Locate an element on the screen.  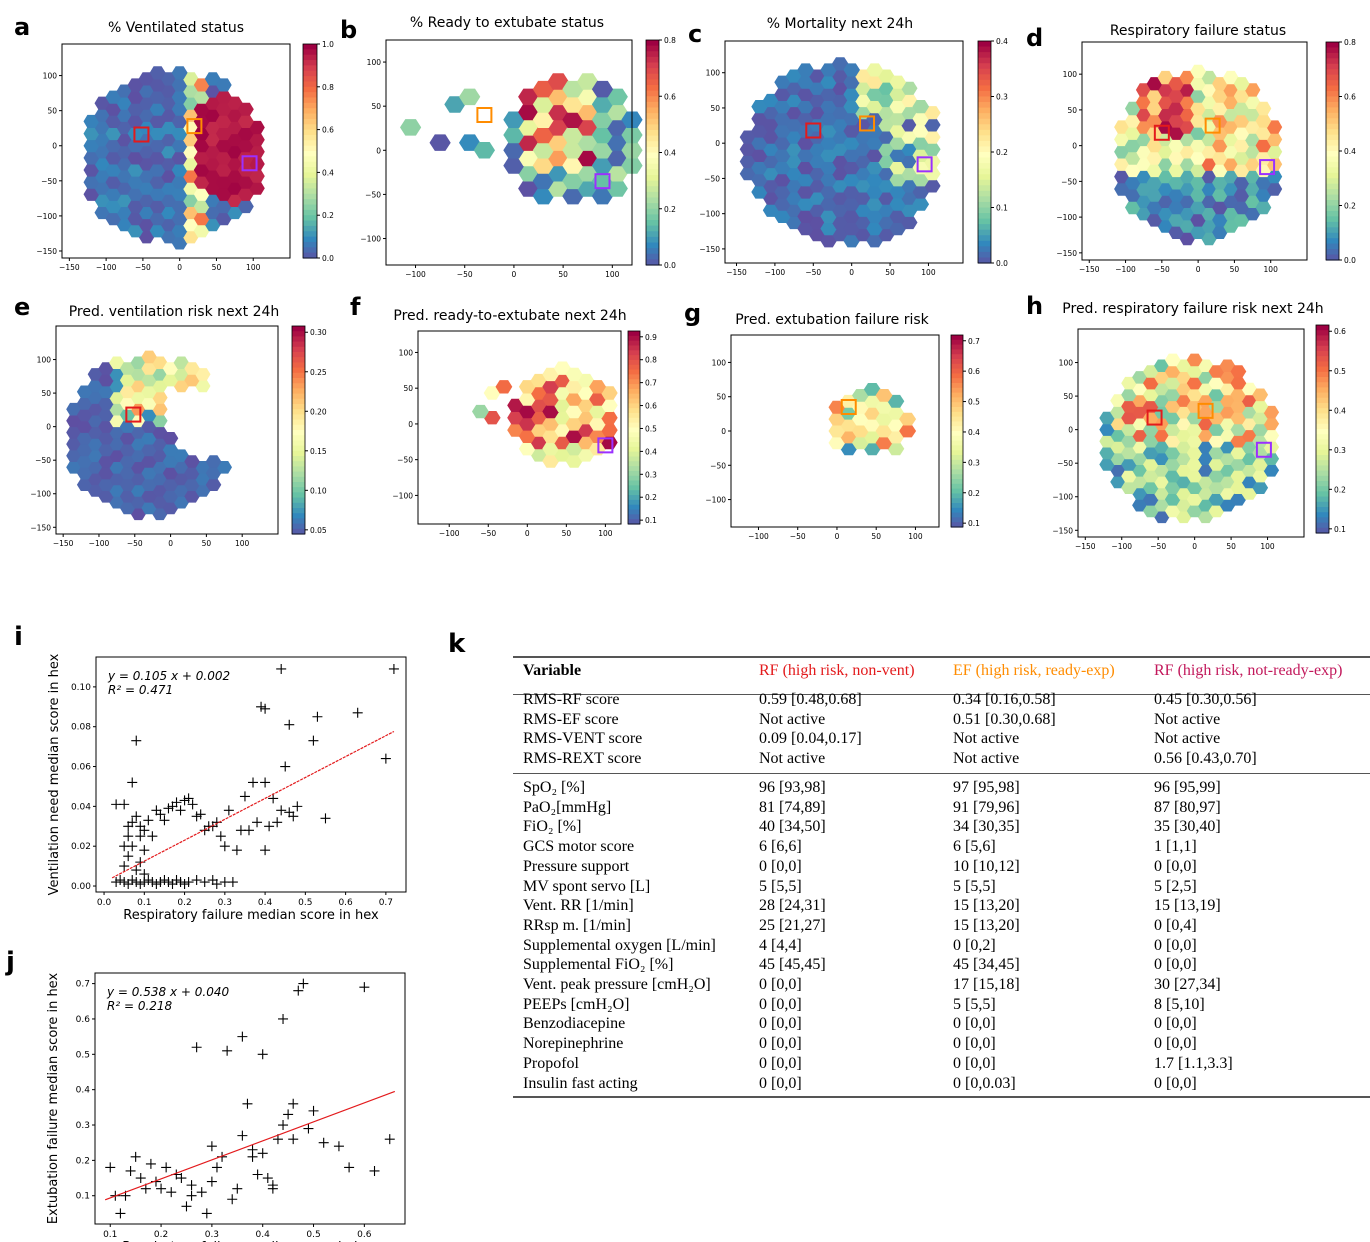
x-tick-label: −100 is located at coordinates (775, 272).